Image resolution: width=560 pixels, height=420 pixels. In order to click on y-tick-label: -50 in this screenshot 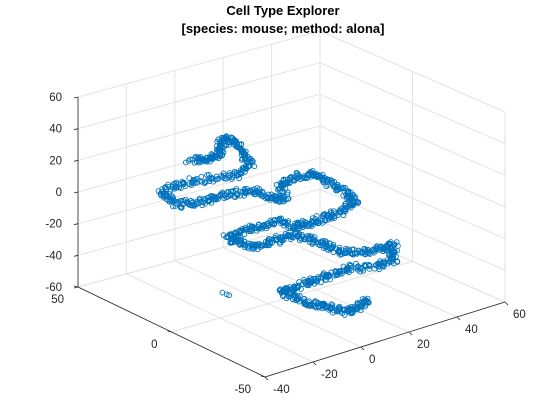, I will do `click(242, 390)`.